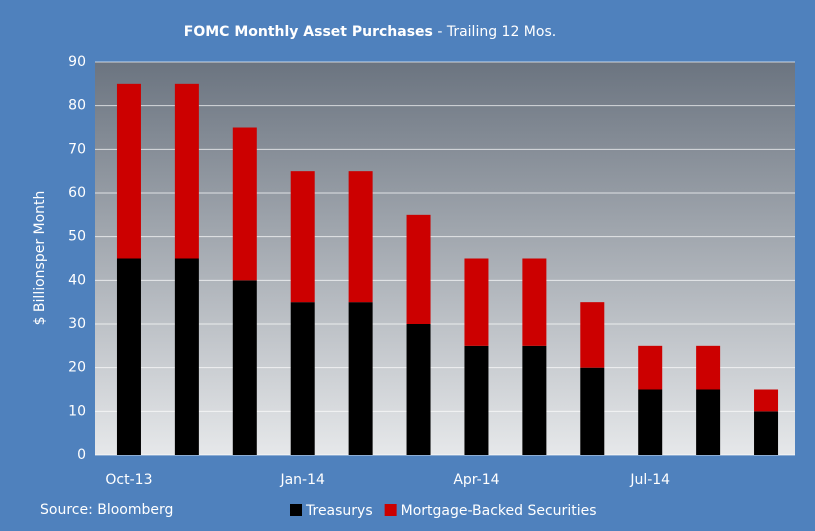 Image resolution: width=815 pixels, height=531 pixels. What do you see at coordinates (77, 280) in the screenshot?
I see `y-tick-label: 40` at bounding box center [77, 280].